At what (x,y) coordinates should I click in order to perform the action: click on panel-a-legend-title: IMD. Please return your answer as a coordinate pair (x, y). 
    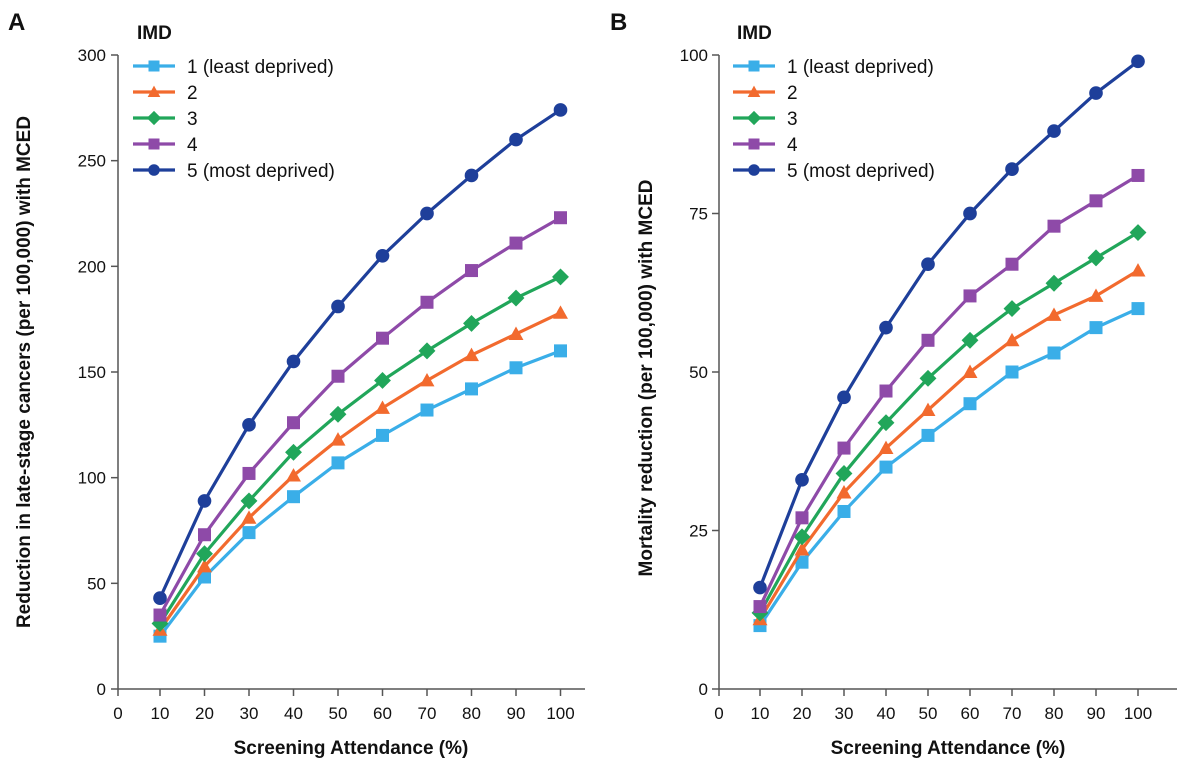
    Looking at the image, I should click on (154, 33).